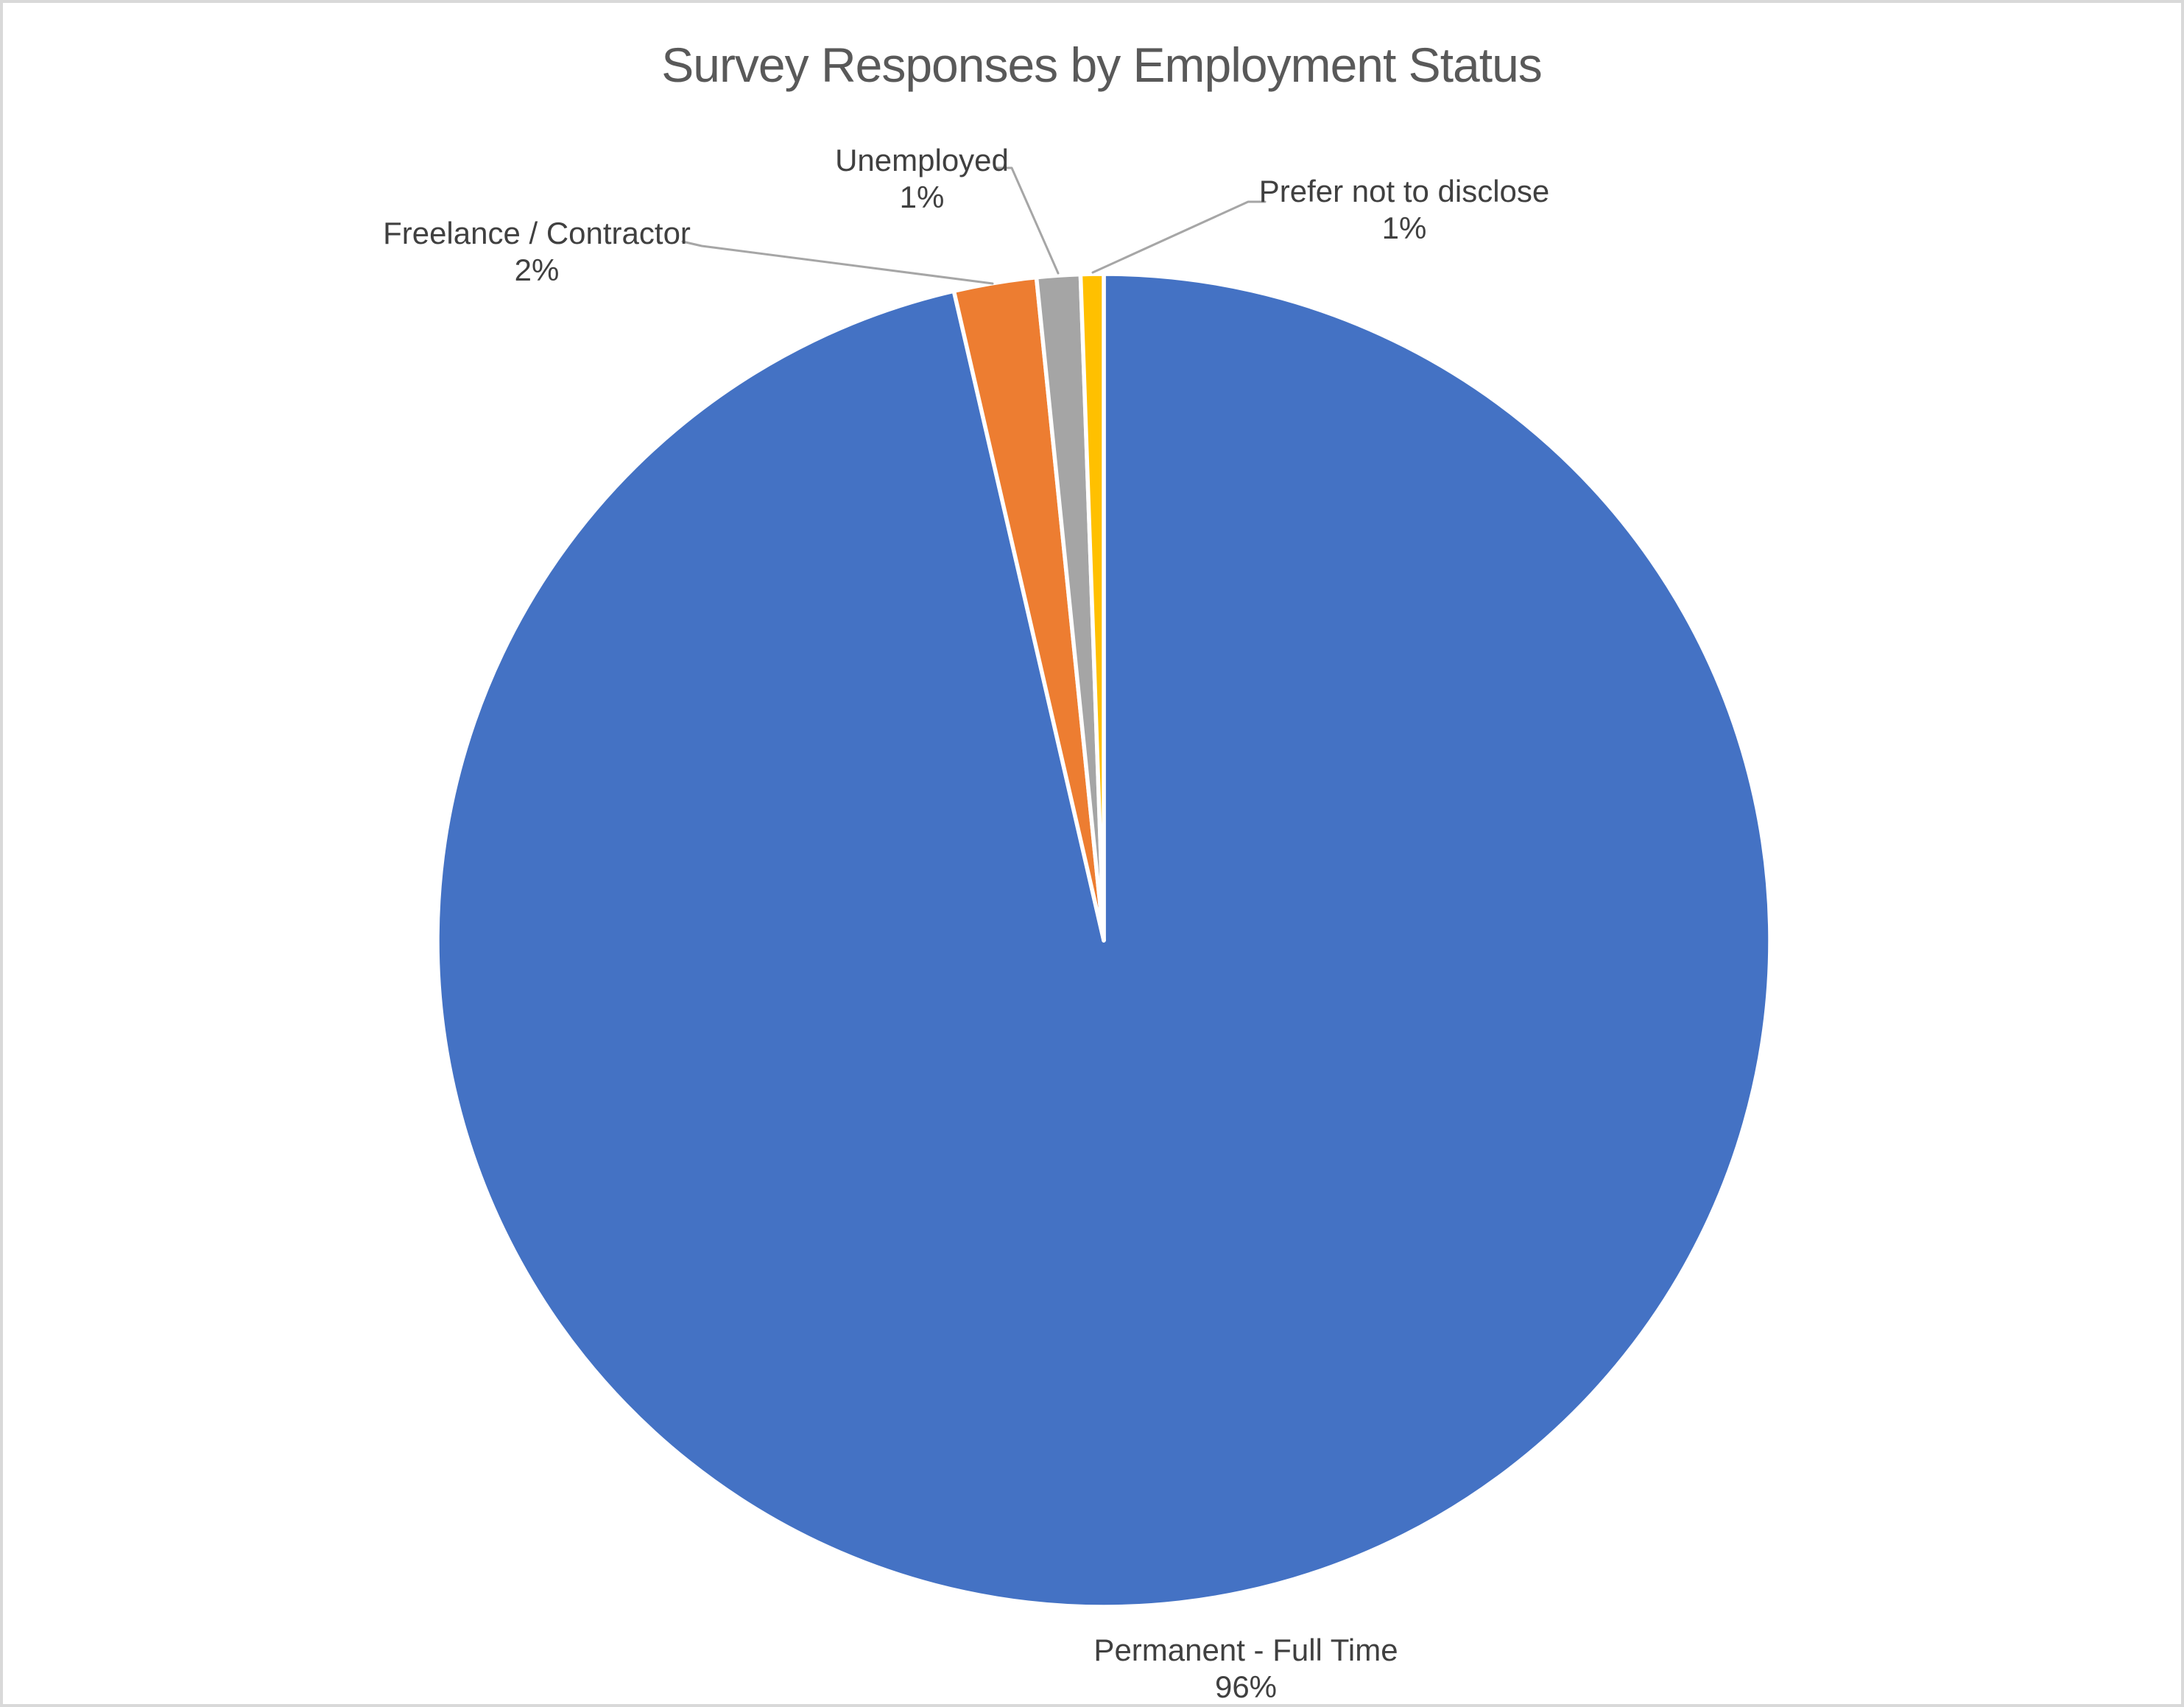  I want to click on chart-title: Survey Responses by Employment Status, so click(1102, 65).